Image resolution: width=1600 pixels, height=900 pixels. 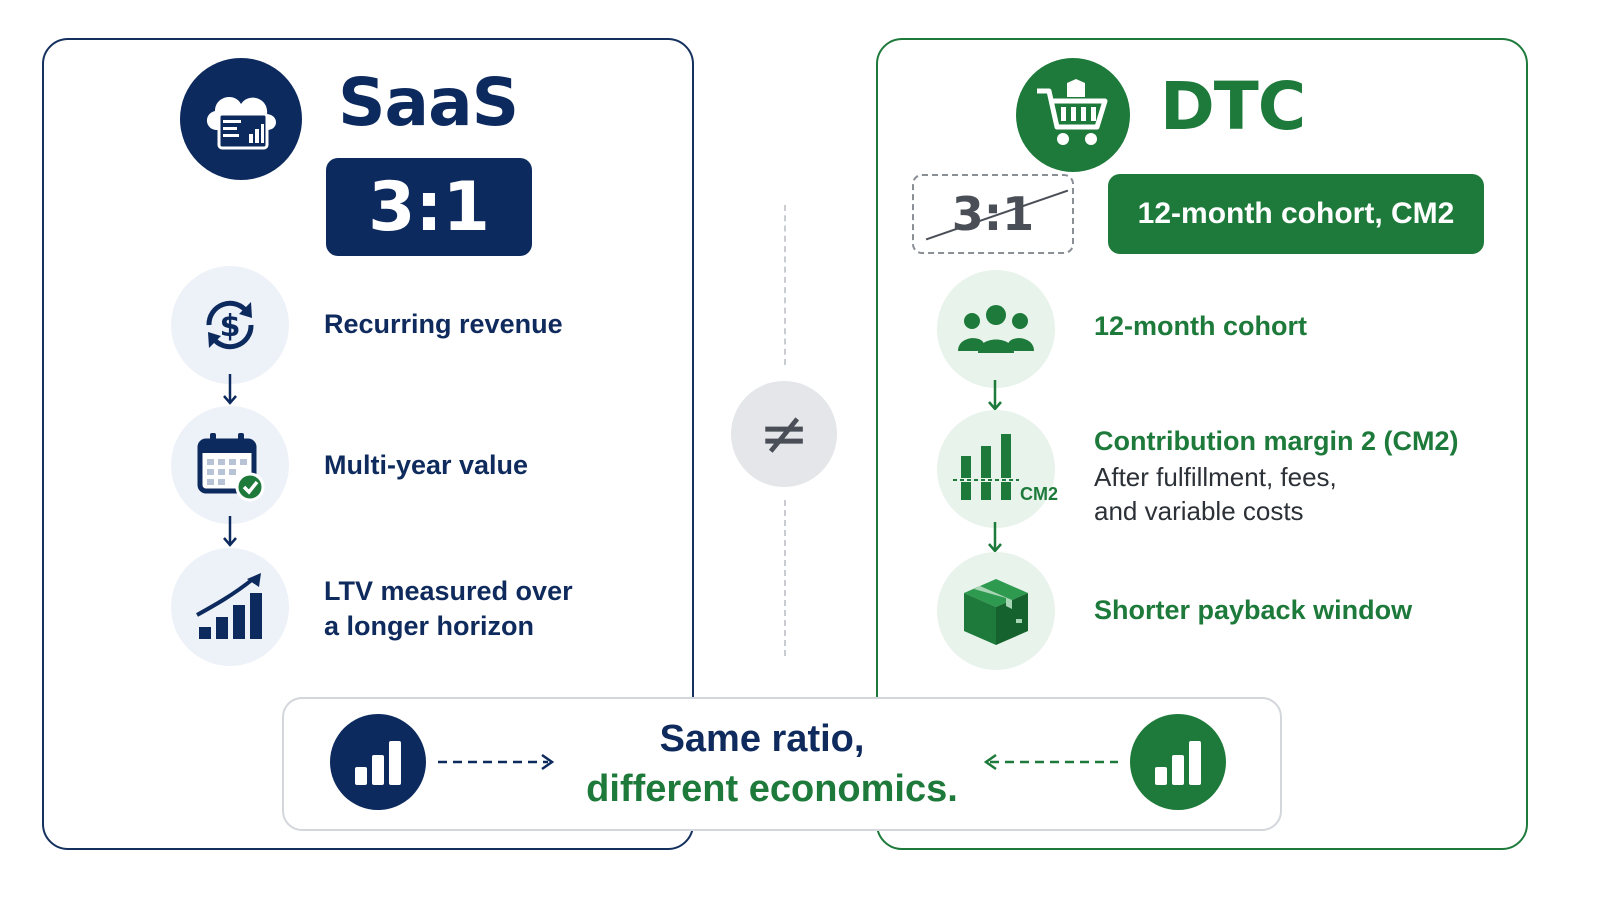 What do you see at coordinates (1199, 511) in the screenshot?
I see `dtc-item-2-sub-line2: and variable costs` at bounding box center [1199, 511].